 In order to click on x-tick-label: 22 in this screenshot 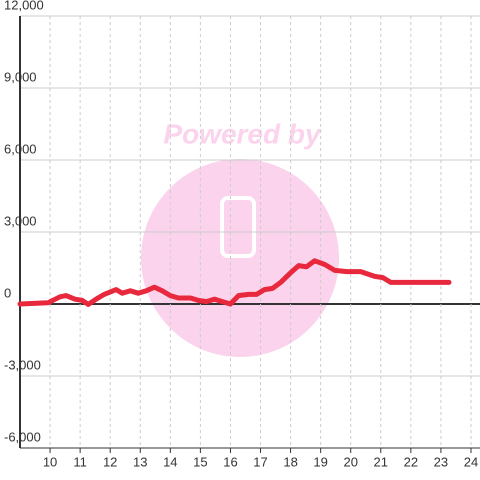, I will do `click(411, 461)`.